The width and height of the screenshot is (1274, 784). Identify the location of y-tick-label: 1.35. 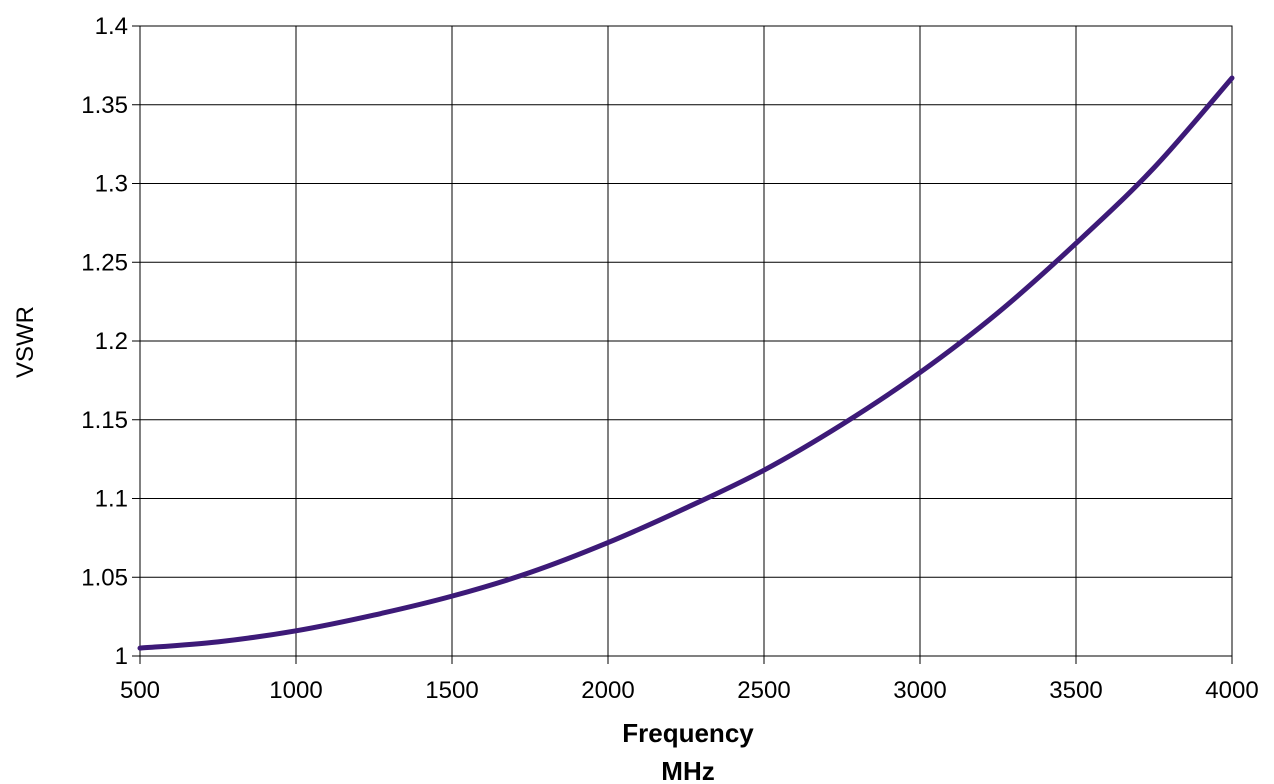
(104, 105).